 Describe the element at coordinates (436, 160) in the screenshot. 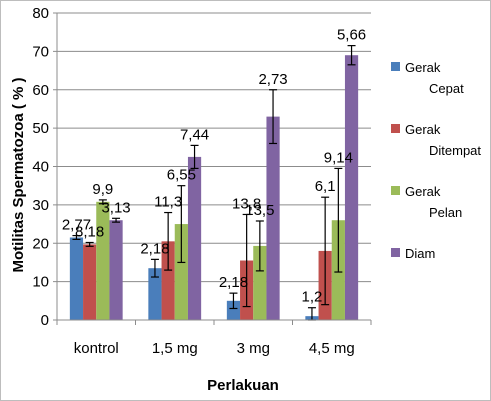

I see `legend: Gerak Cepat Gerak Ditempat Gerak Pelan Diam` at that location.